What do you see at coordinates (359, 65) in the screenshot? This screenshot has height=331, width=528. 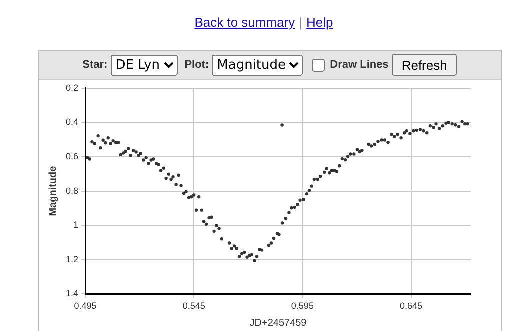 I see `text: Draw Lines` at bounding box center [359, 65].